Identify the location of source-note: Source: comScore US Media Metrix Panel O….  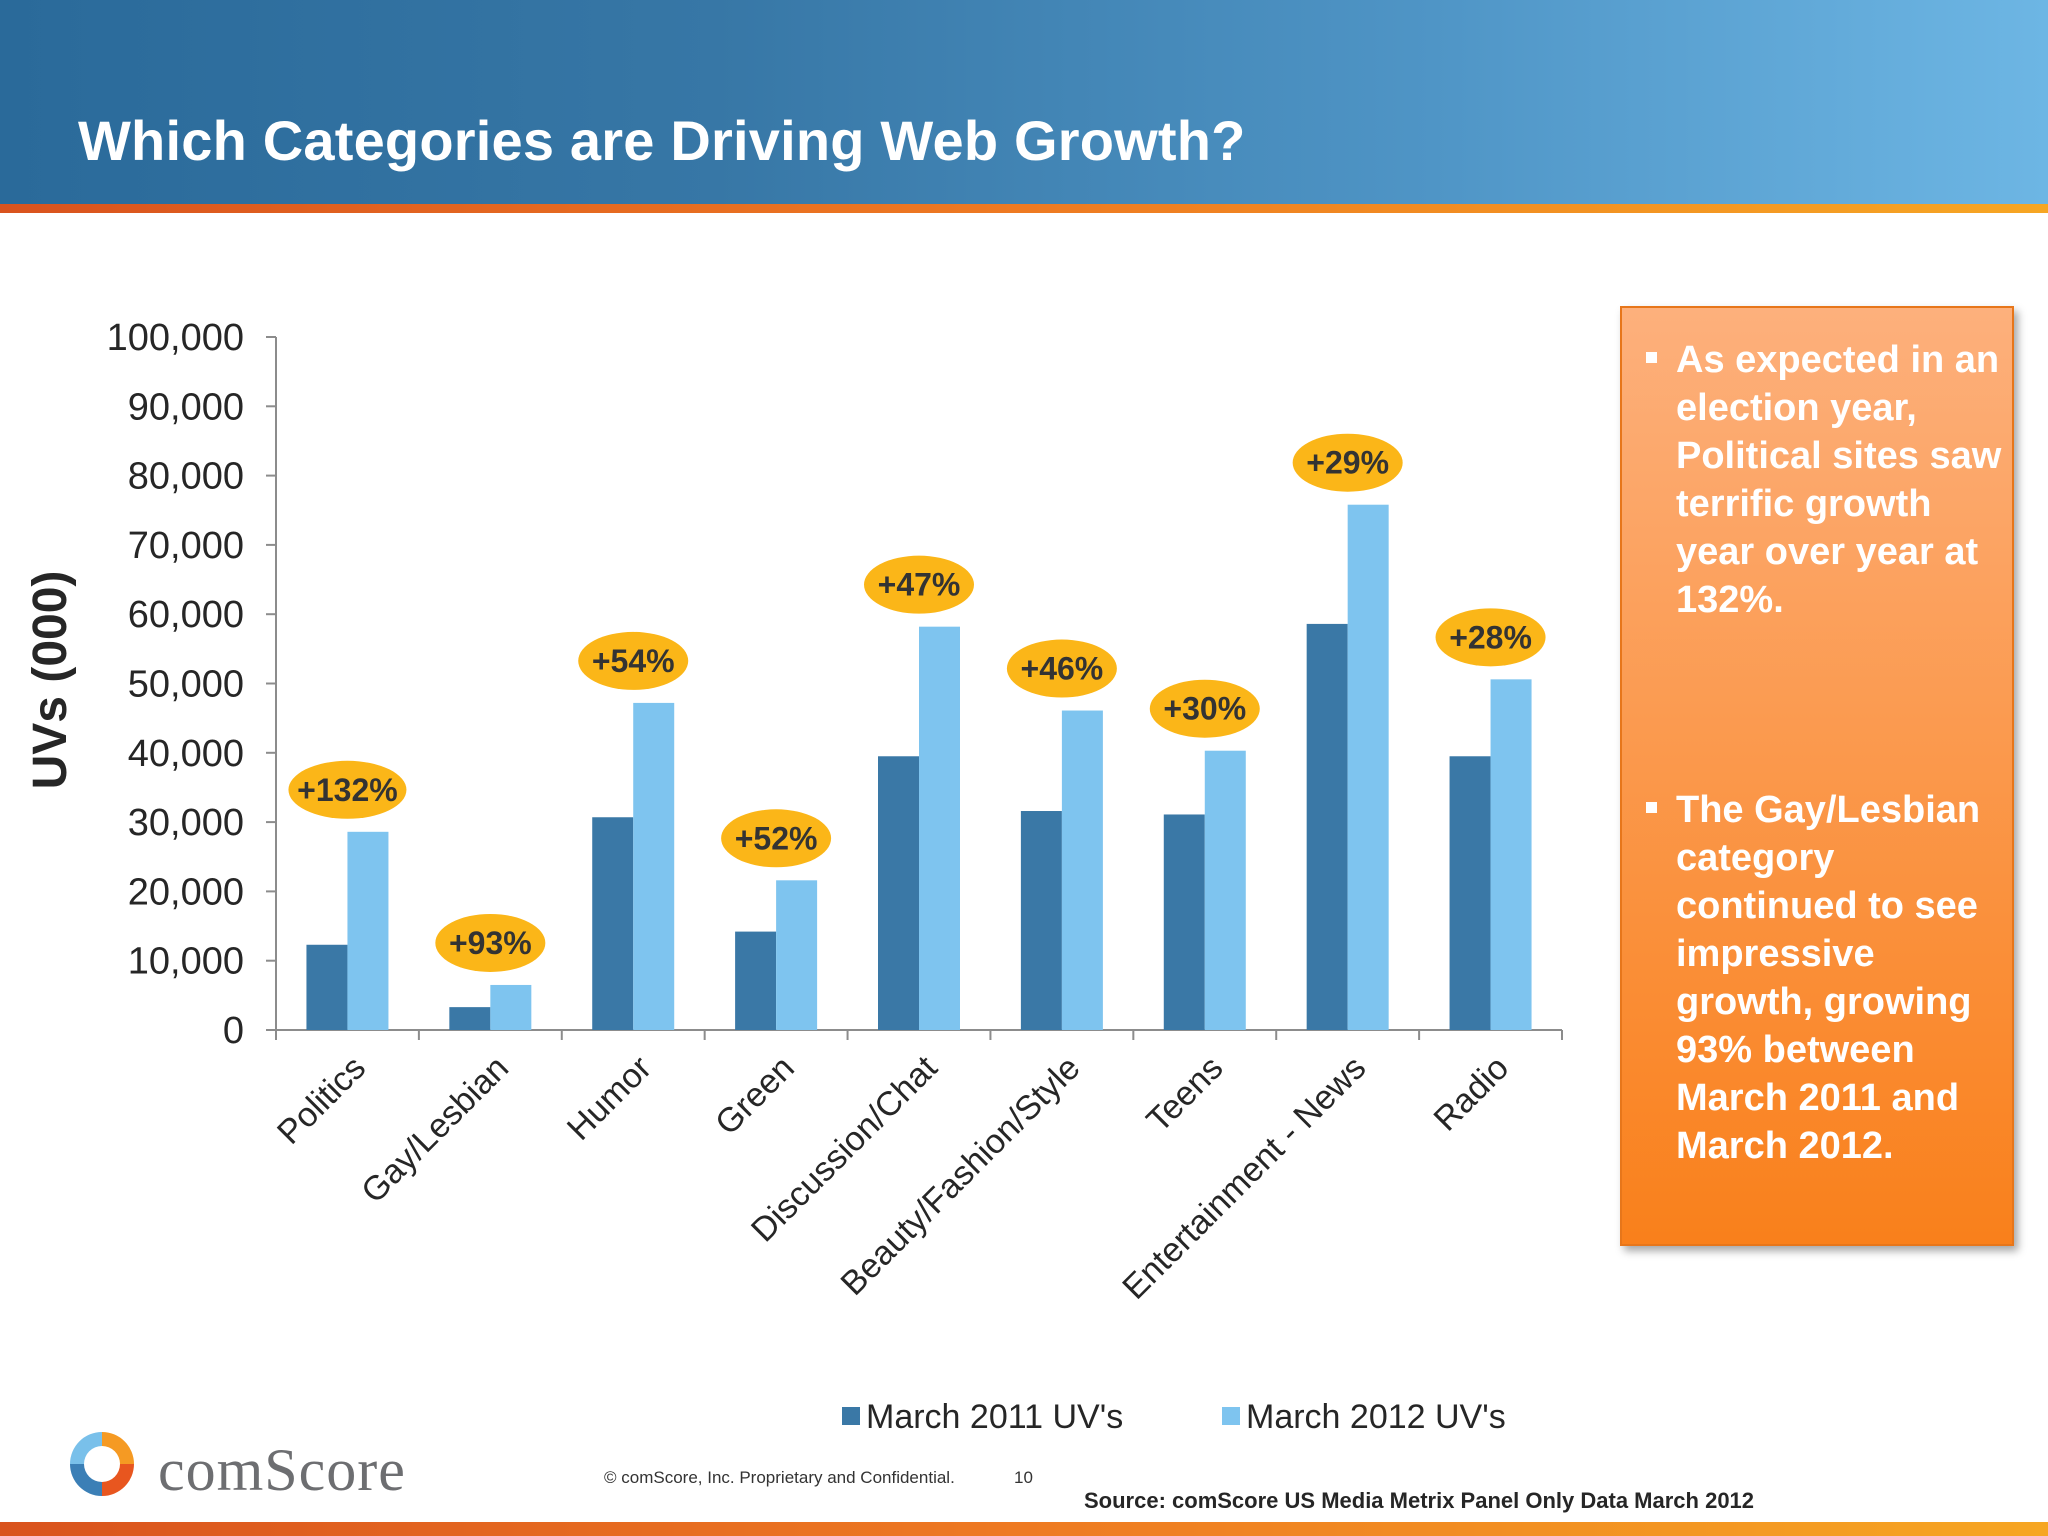
(1419, 1500).